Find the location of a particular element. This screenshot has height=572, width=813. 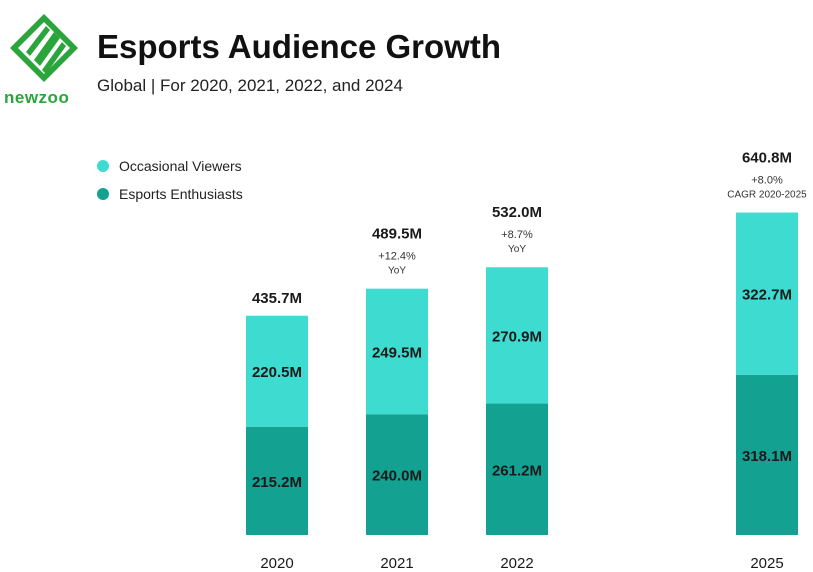

logo-wordmark: newzoo is located at coordinates (37, 97).